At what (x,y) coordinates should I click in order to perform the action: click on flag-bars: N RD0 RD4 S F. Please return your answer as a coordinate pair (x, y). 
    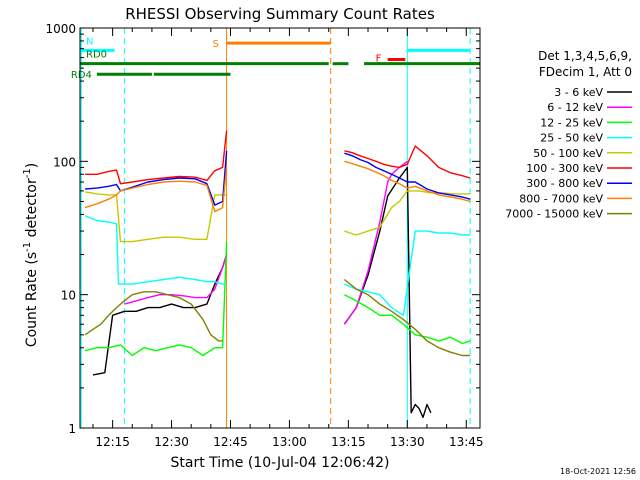
    Looking at the image, I should click on (275, 58).